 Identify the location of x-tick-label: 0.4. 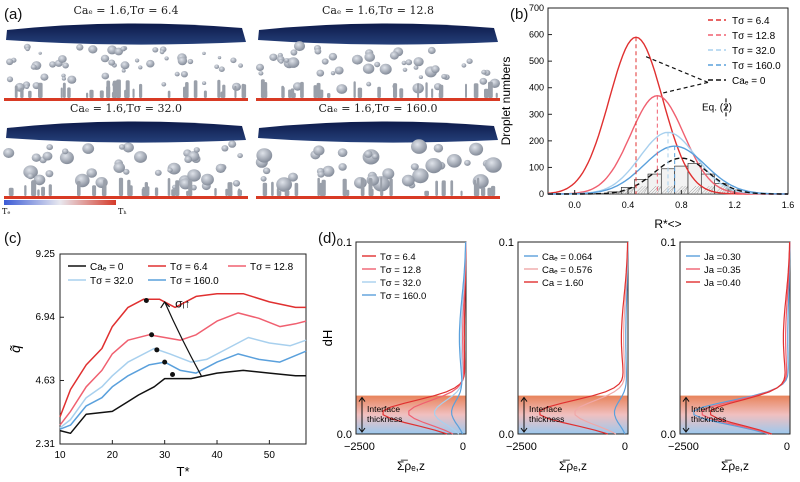
(628, 205).